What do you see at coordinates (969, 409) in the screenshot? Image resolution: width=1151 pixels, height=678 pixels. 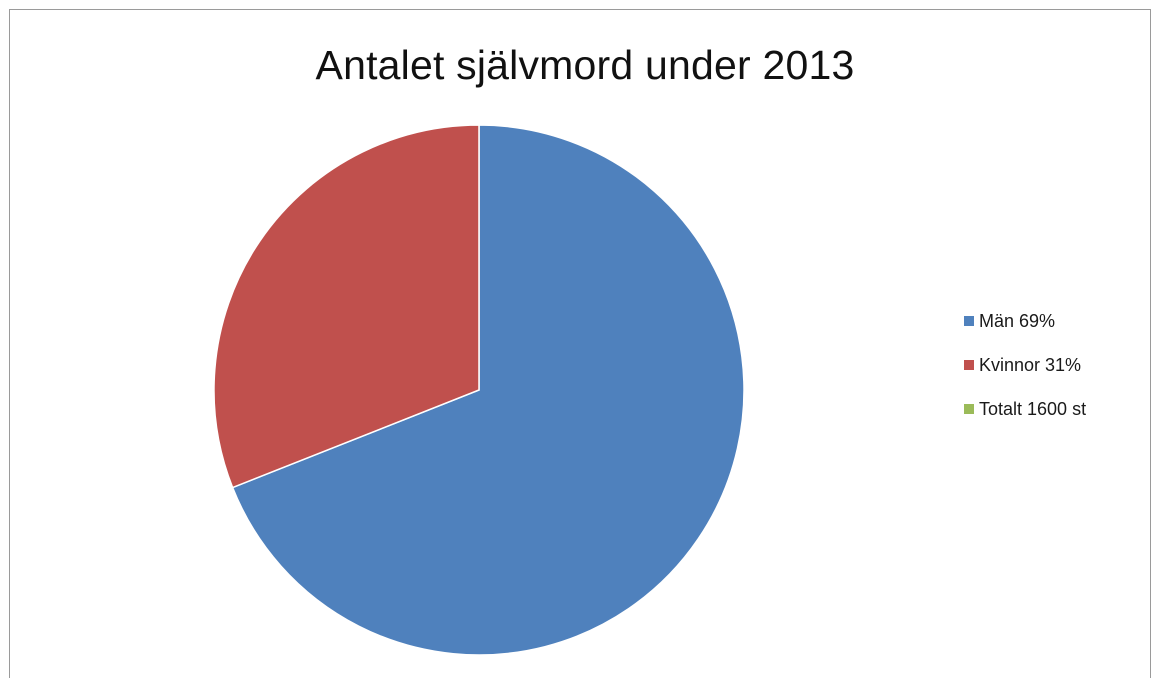 I see `legend-swatch-totalt` at bounding box center [969, 409].